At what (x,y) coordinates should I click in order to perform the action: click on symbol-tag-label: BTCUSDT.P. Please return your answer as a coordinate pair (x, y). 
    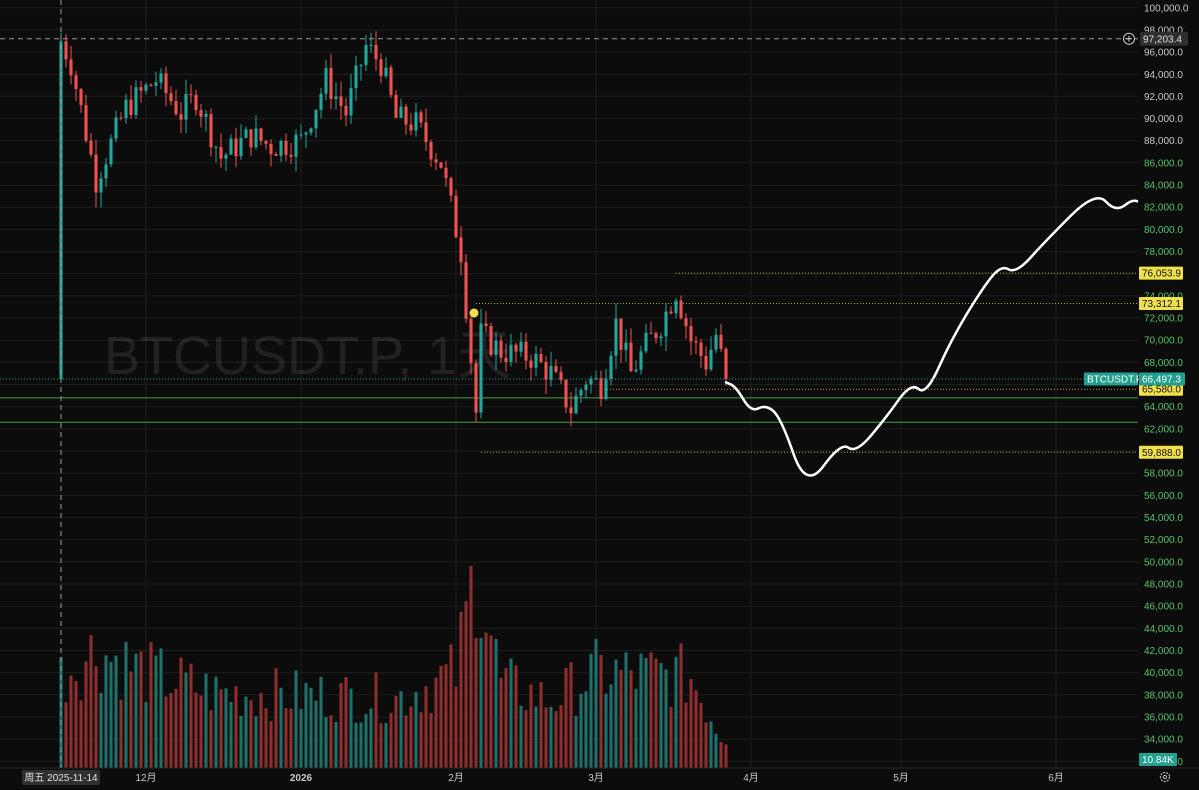
    Looking at the image, I should click on (1115, 380).